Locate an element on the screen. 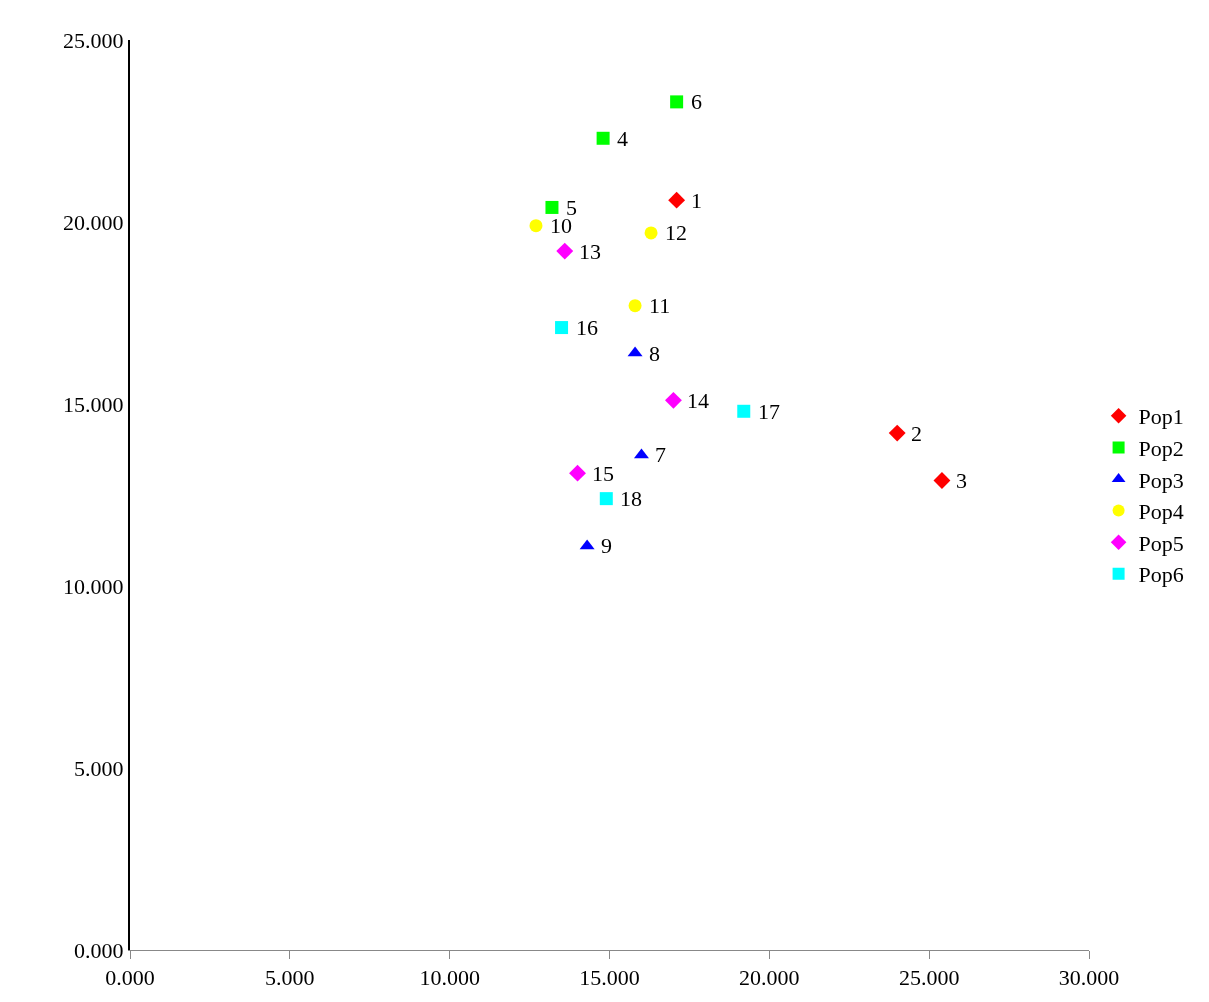  y-tick-label: 0.000 is located at coordinates (99, 950).